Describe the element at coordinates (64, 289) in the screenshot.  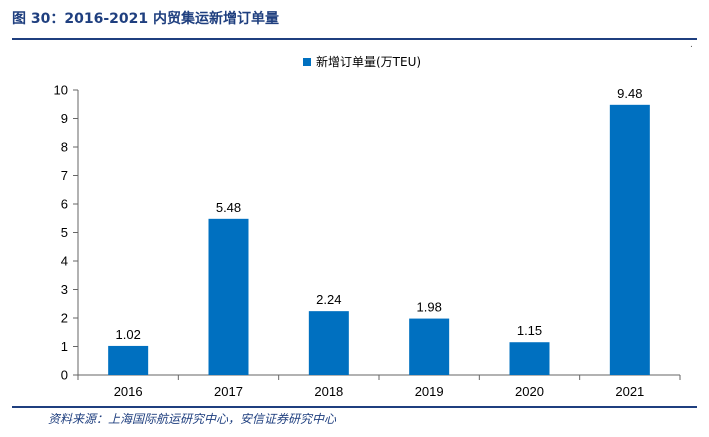
I see `y-tick-label: 3` at that location.